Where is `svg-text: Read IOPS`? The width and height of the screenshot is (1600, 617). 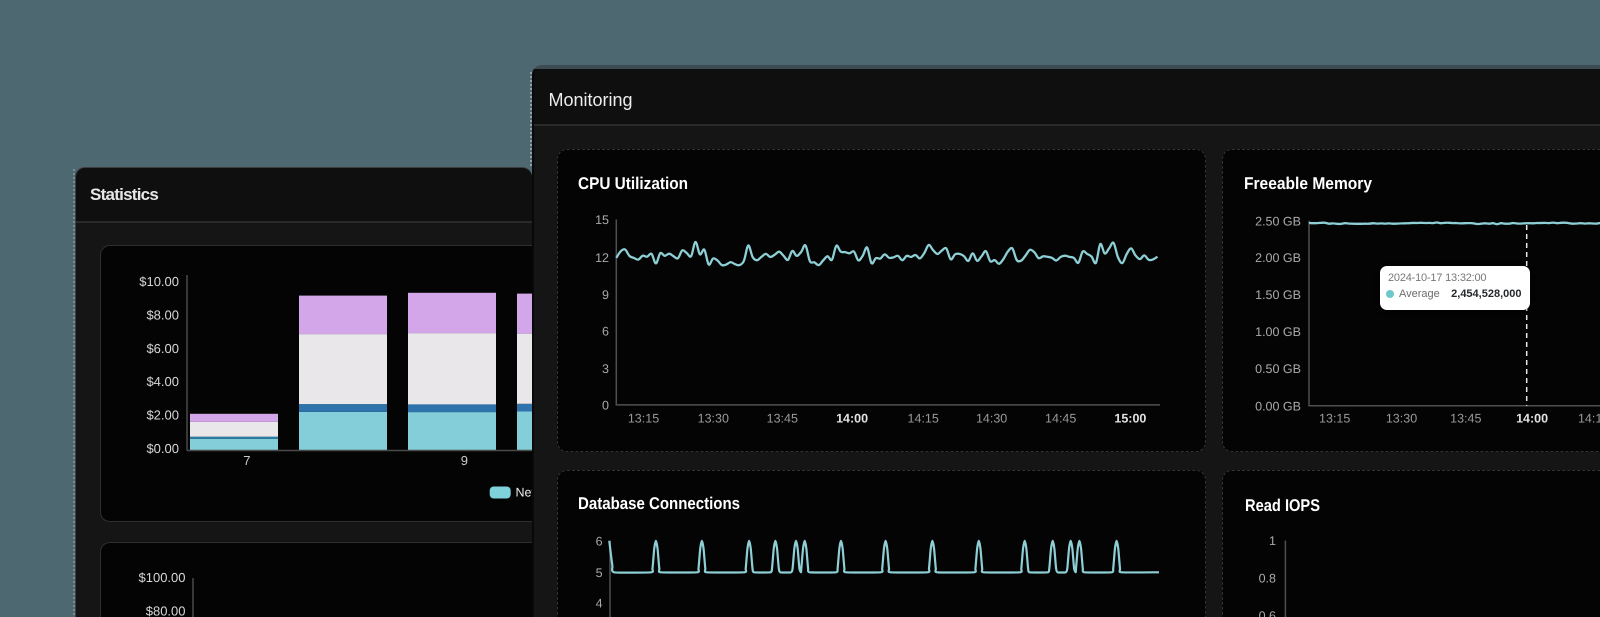
svg-text: Read IOPS is located at coordinates (1282, 505).